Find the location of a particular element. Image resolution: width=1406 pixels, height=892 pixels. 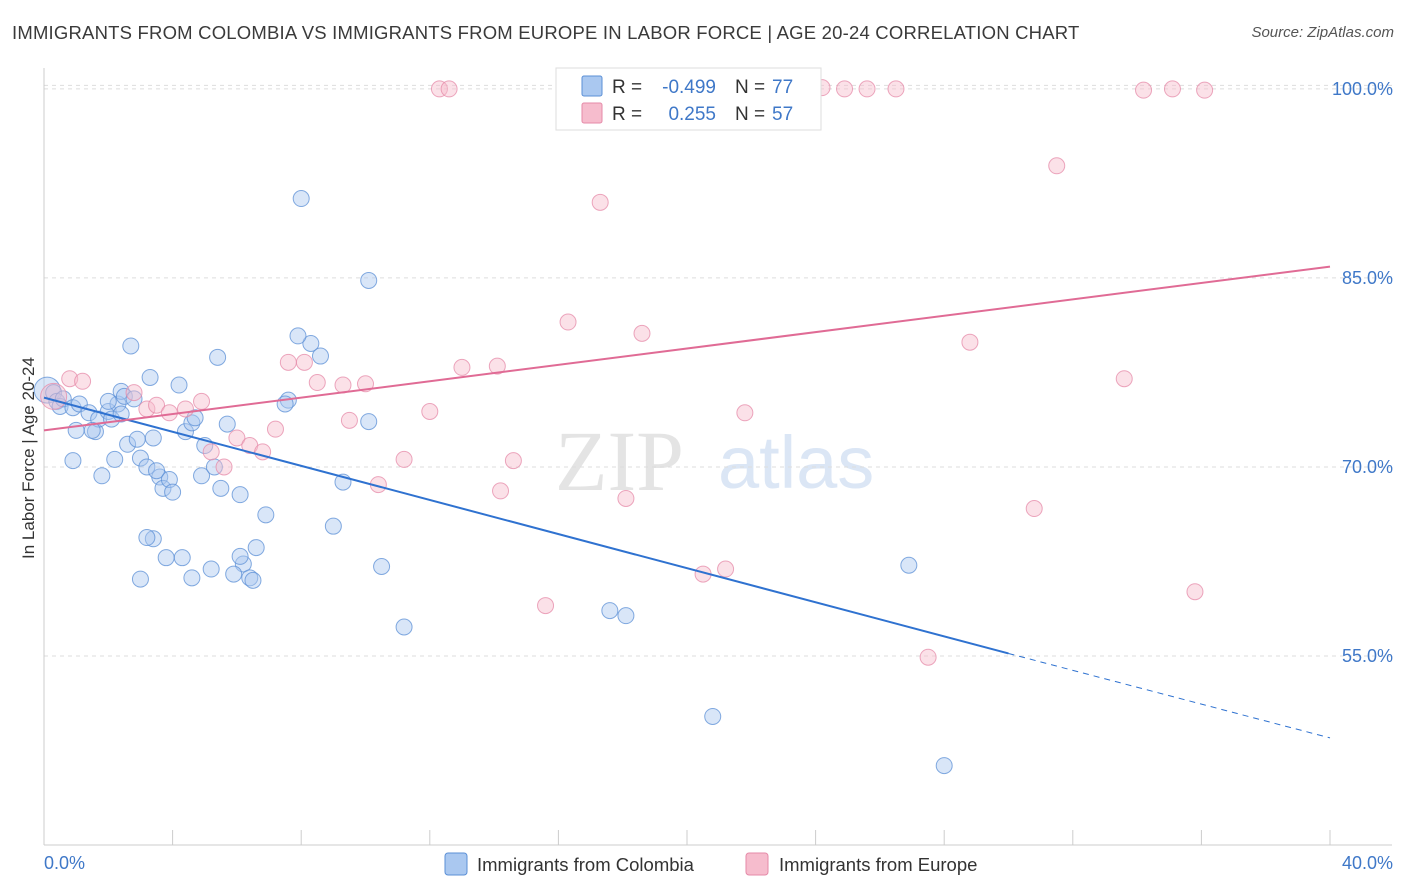

source-label: Source: ZipAtlas.com is located at coordinates (1322, 32).